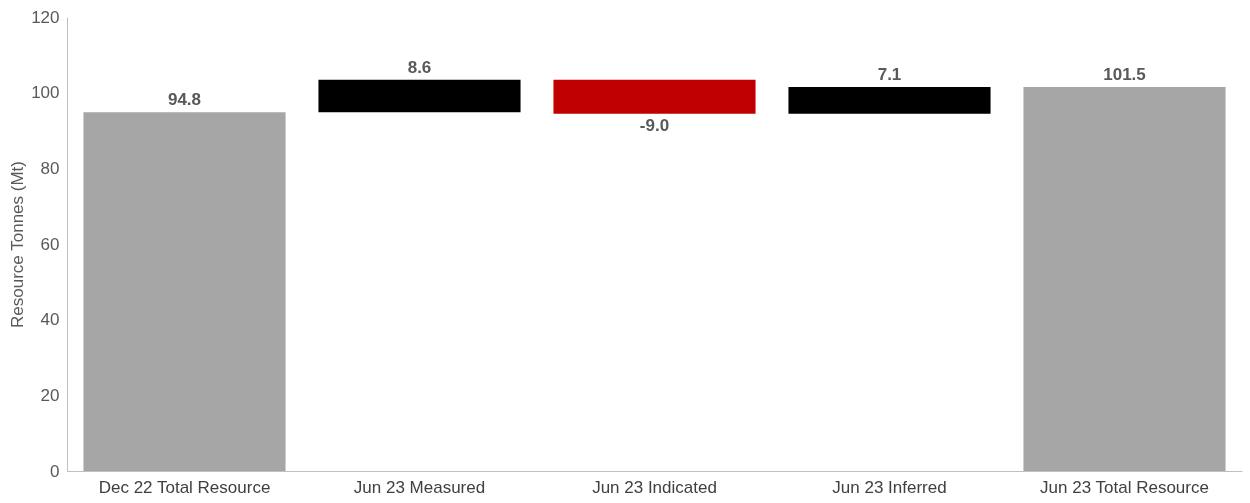  What do you see at coordinates (889, 487) in the screenshot?
I see `x-tick-label: Jun 23 Inferred` at bounding box center [889, 487].